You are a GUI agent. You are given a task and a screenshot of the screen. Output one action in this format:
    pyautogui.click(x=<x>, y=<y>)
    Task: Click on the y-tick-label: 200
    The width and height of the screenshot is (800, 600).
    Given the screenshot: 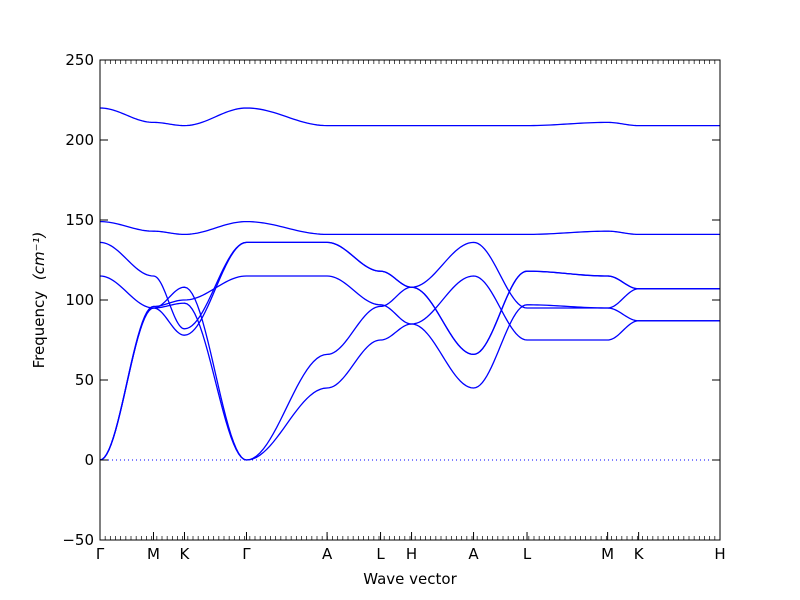 What is the action you would take?
    pyautogui.click(x=79, y=140)
    